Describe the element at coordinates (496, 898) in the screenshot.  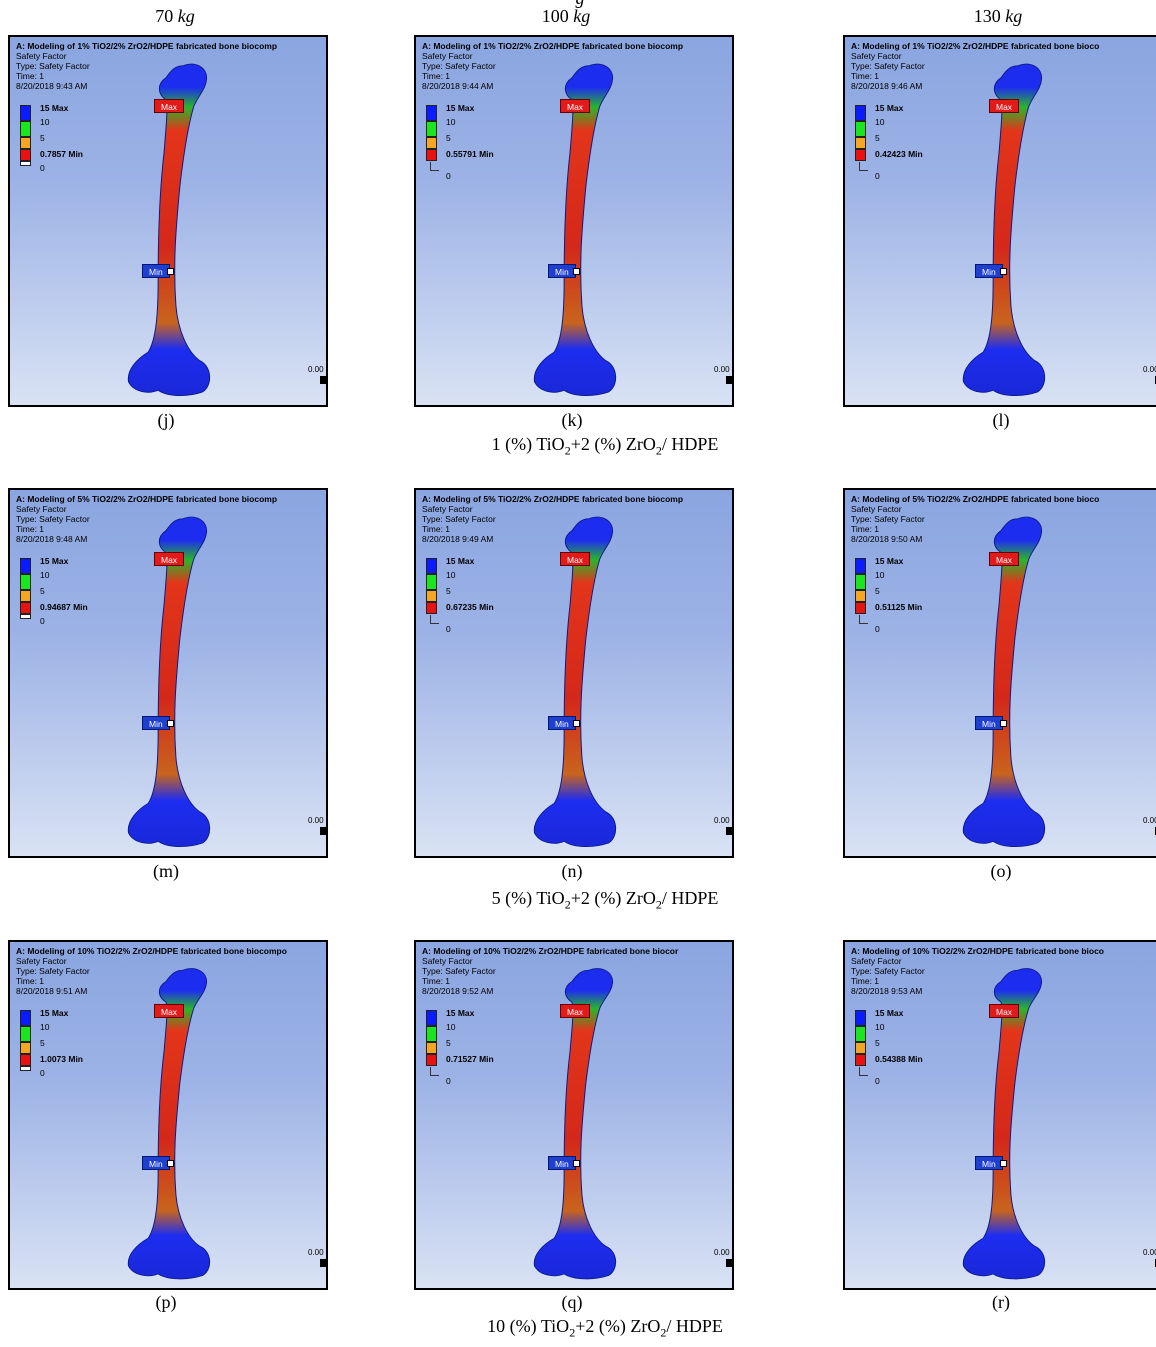
I see `caption-percent: 5` at that location.